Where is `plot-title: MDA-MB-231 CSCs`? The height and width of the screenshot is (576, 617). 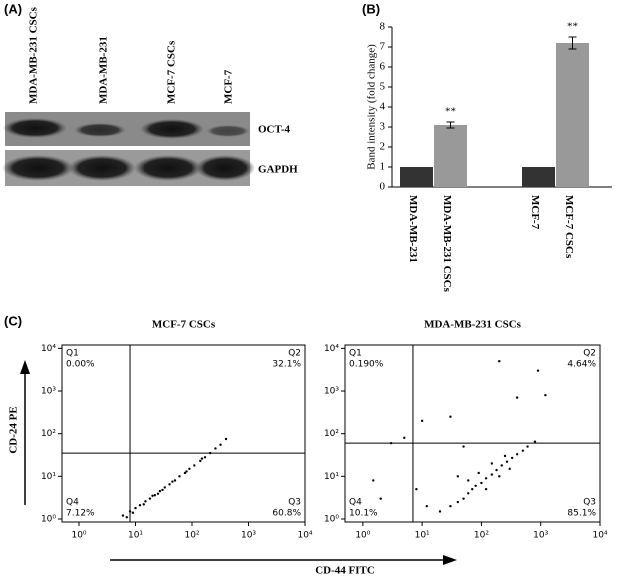 plot-title: MDA-MB-231 CSCs is located at coordinates (473, 325).